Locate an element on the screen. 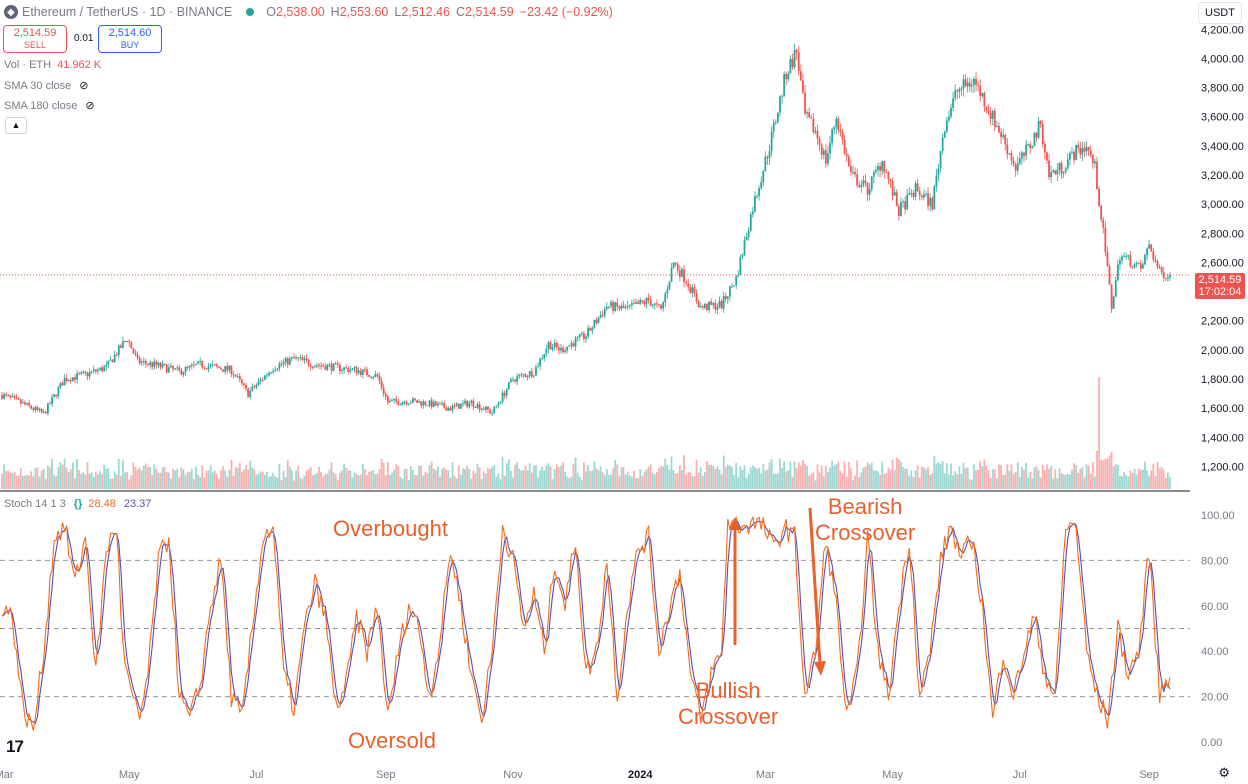 The image size is (1248, 784). stoch-legend: Stoch 14 1 3 {} 28.48 23.37 is located at coordinates (77, 504).